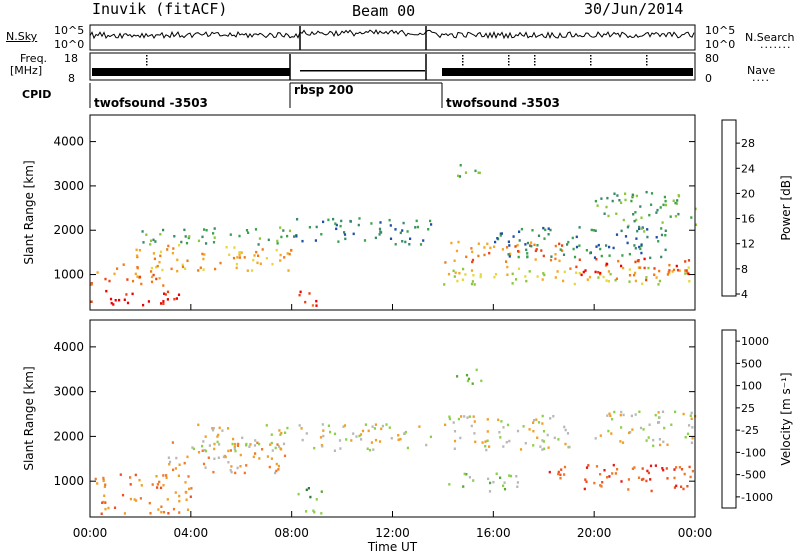 This screenshot has height=554, width=800. I want to click on colorbar-tick-label: 12, so click(748, 244).